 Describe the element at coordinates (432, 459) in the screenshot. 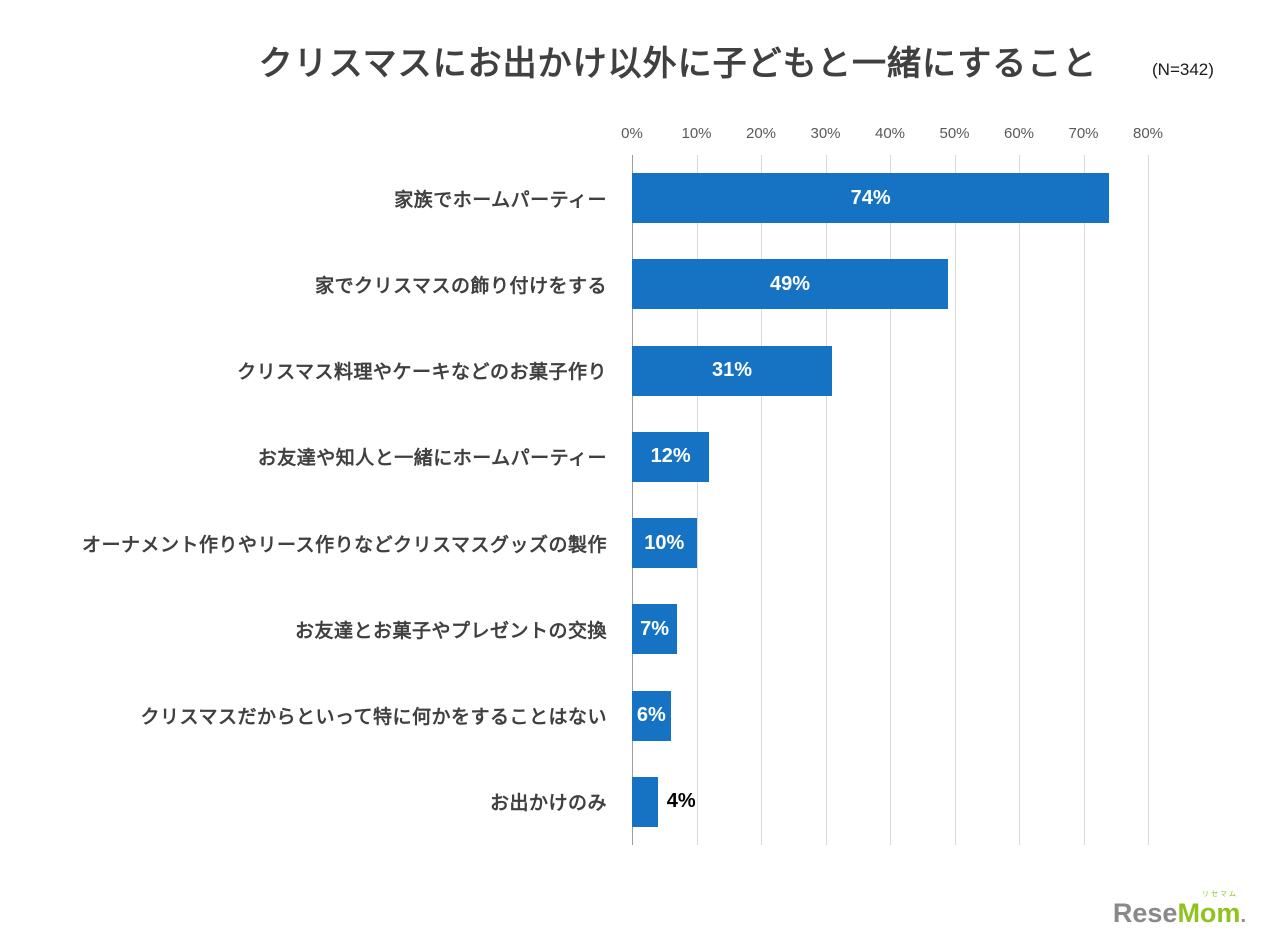

I see `category-label: お友達や知人と一緒にホームパーティー` at that location.